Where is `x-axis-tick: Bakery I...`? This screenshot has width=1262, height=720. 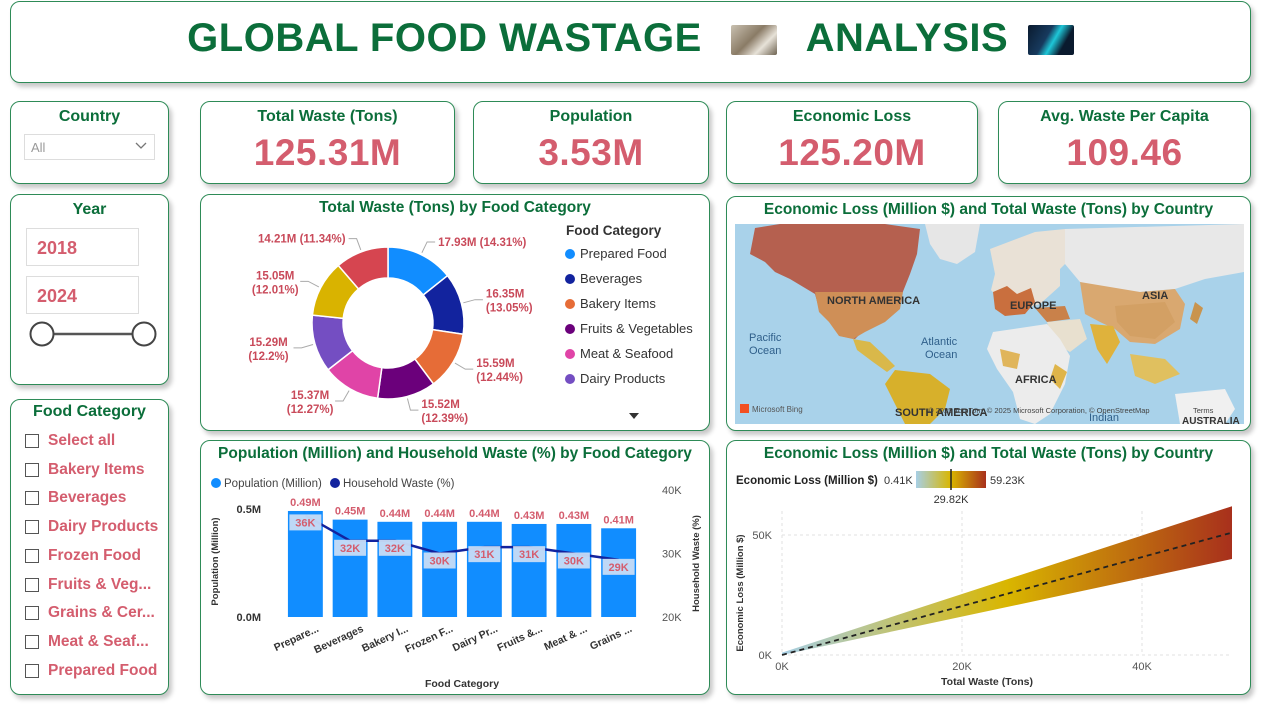 x-axis-tick: Bakery I... is located at coordinates (385, 639).